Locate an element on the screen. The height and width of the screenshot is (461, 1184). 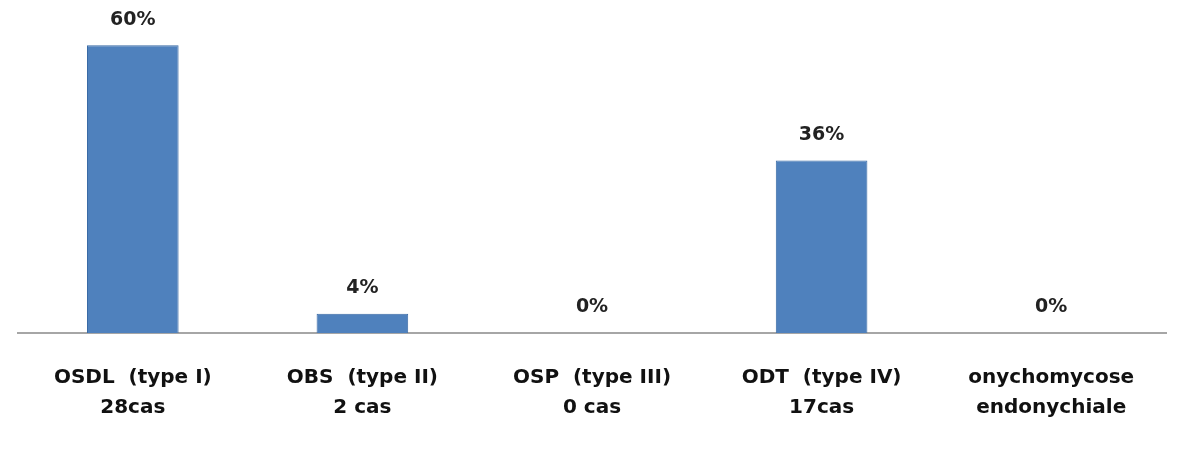
data-label: 36% is located at coordinates (821, 132).